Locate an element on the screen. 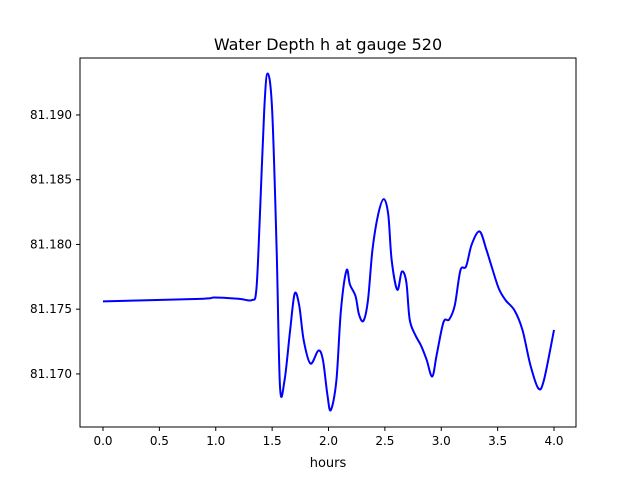  x-tick-label: 3.0 is located at coordinates (441, 441).